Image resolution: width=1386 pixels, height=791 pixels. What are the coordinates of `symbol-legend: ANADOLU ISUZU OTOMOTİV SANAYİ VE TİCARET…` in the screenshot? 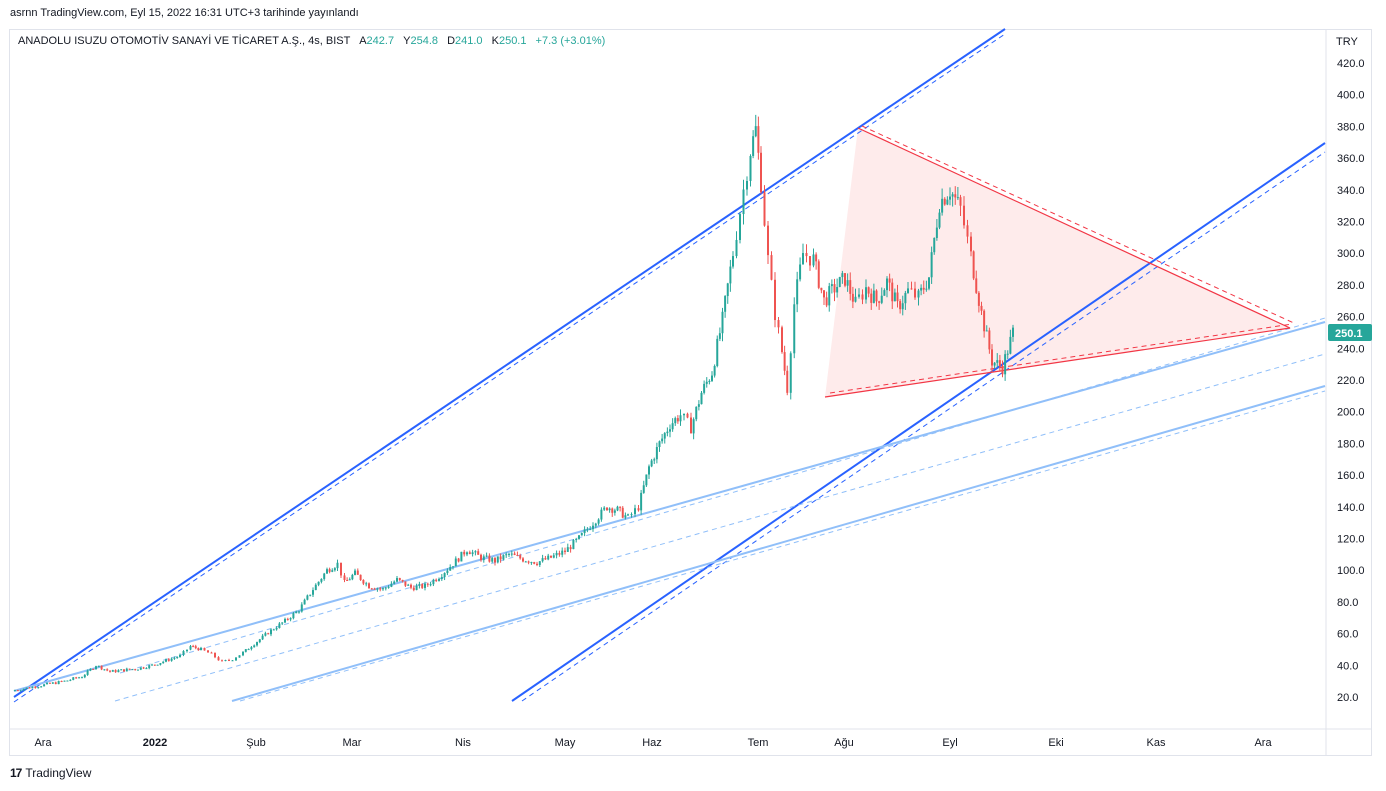 It's located at (311, 41).